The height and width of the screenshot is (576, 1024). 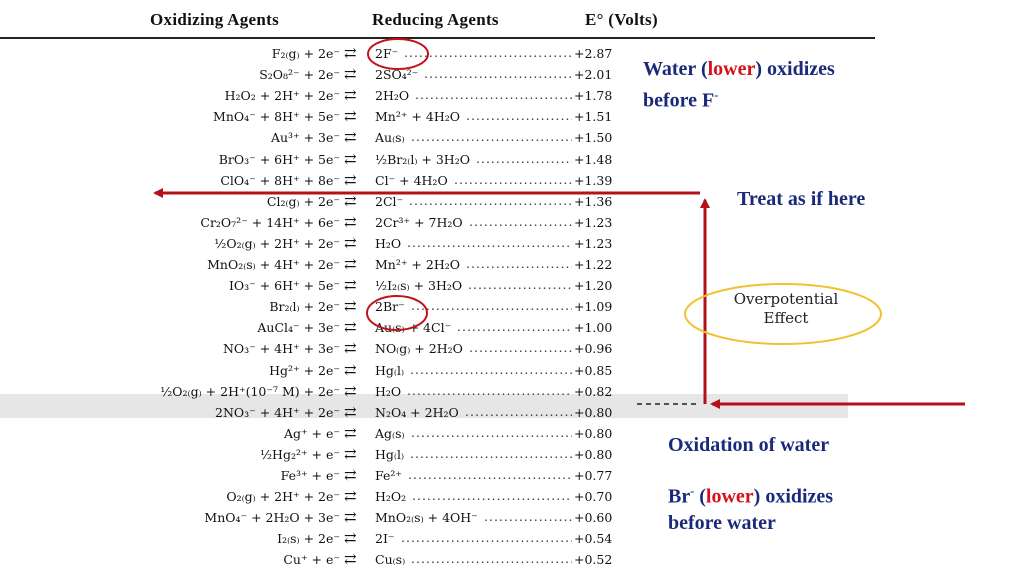 I want to click on potential-value: +0.82, so click(x=593, y=391).